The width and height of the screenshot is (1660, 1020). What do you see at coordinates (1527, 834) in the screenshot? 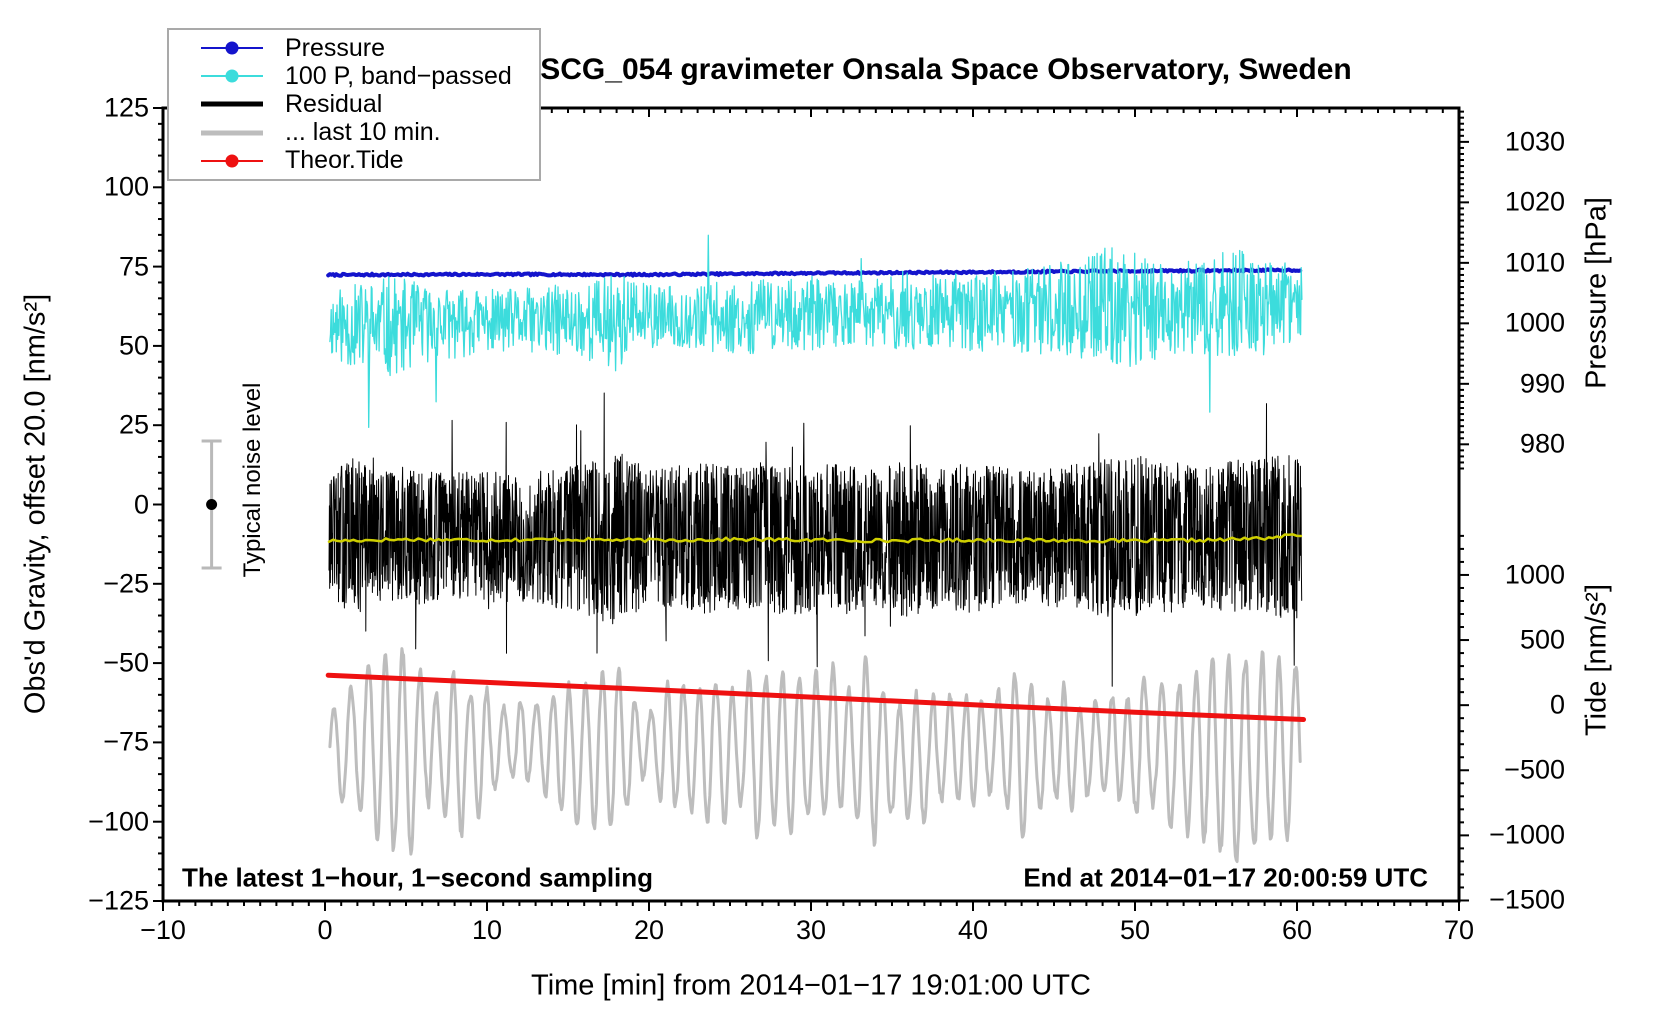
I see `tick-label: −1000` at bounding box center [1527, 834].